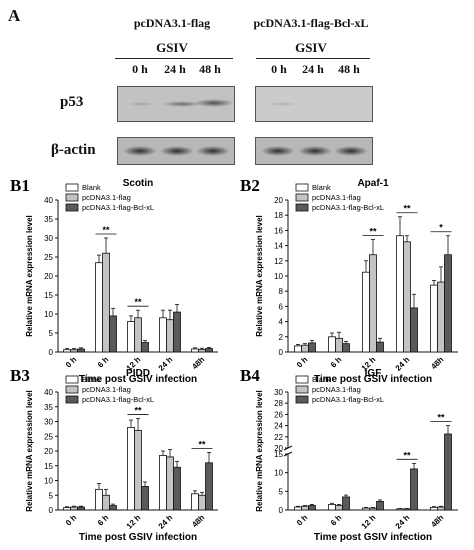  What do you see at coordinates (281, 337) in the screenshot?
I see `y-tick-label: 2` at bounding box center [281, 337].